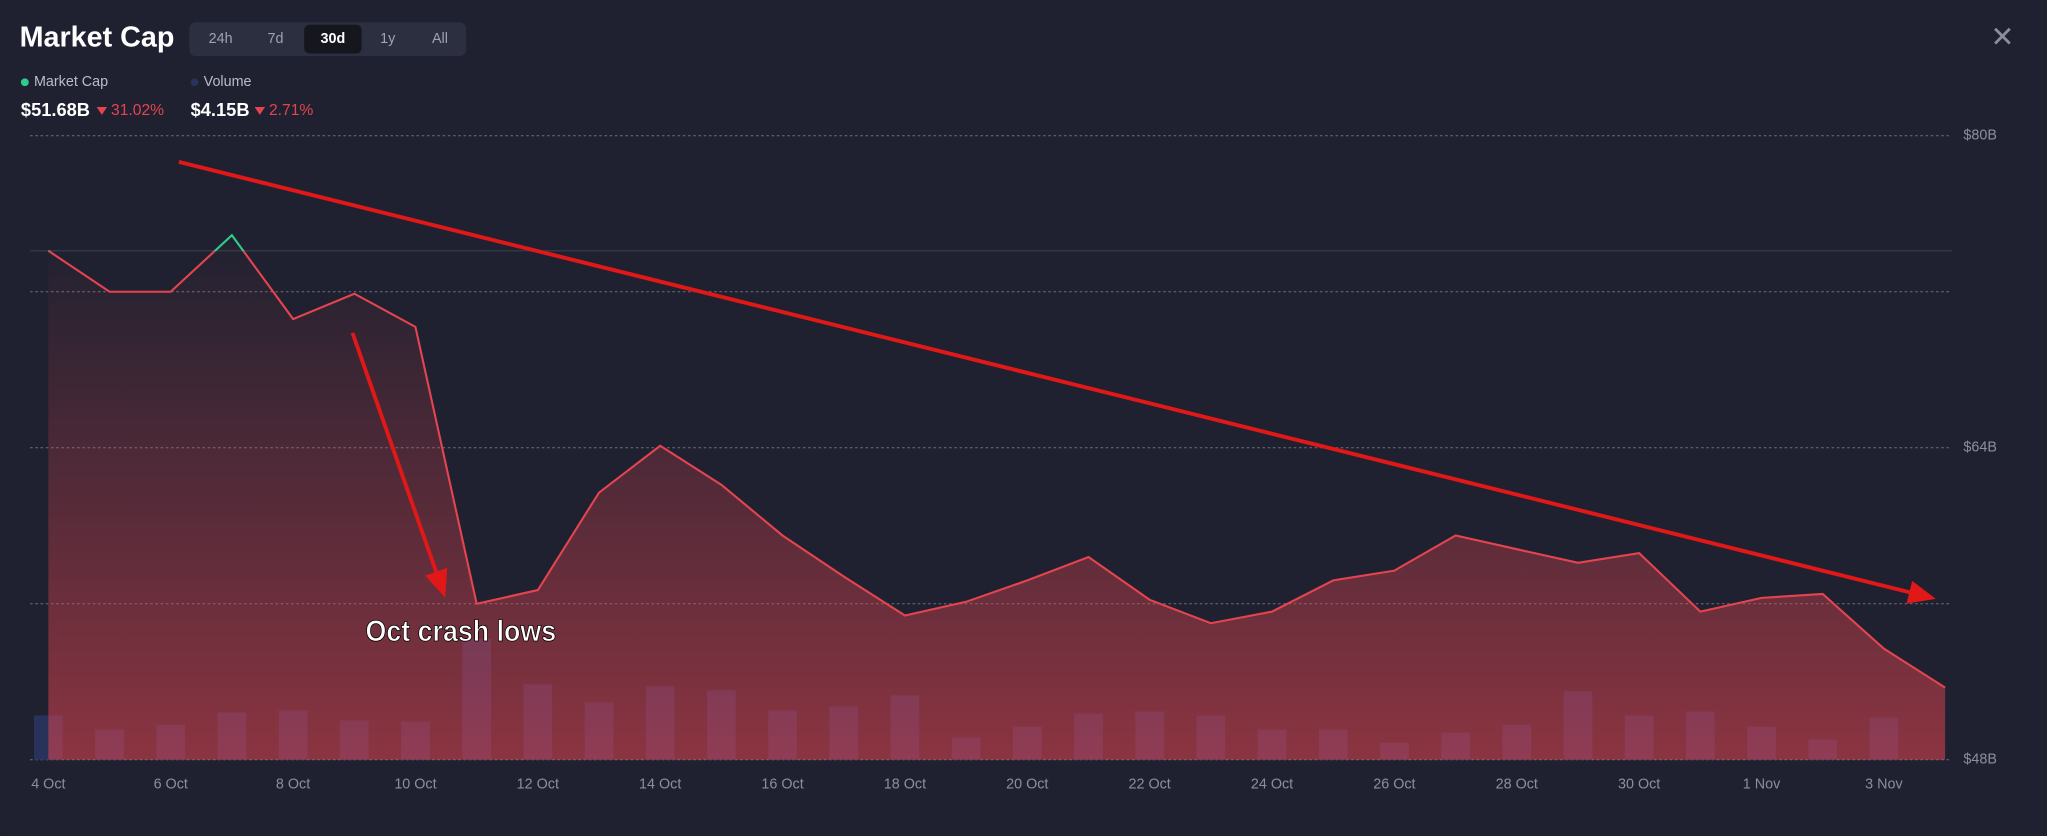 The width and height of the screenshot is (2047, 836). What do you see at coordinates (461, 631) in the screenshot?
I see `annotation: Oct crash lows` at bounding box center [461, 631].